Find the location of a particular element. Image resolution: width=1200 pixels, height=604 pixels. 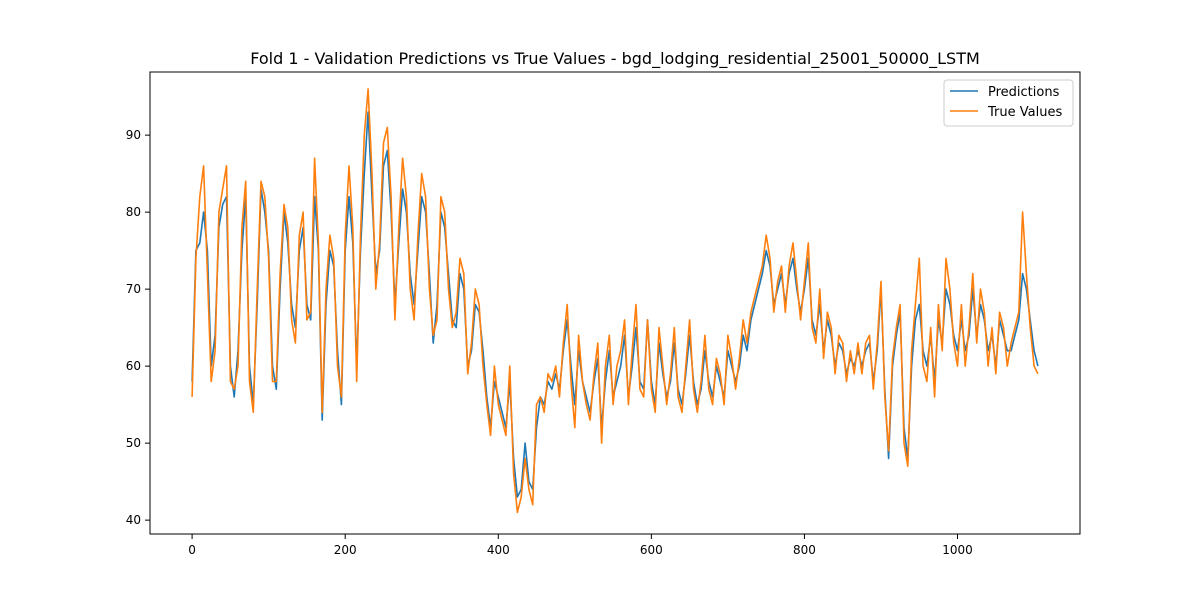

x-tick-label-0: 0 is located at coordinates (192, 550).